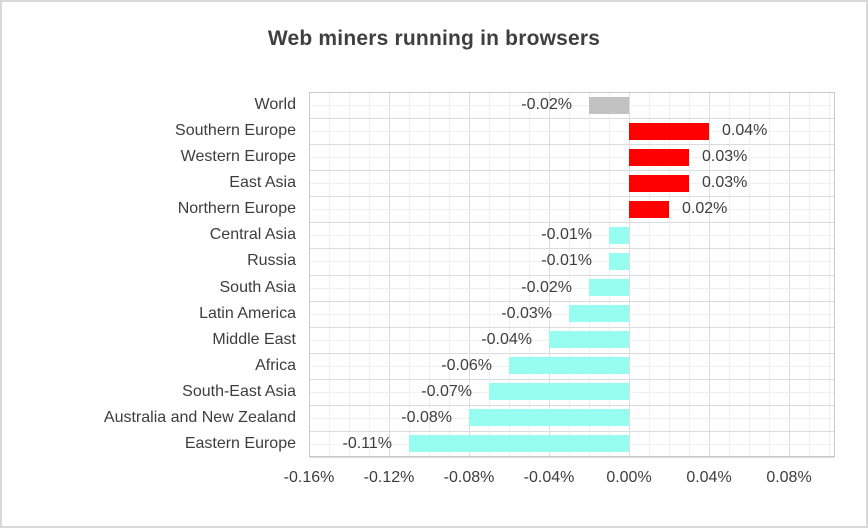 This screenshot has width=868, height=528. I want to click on bar-africa, so click(569, 366).